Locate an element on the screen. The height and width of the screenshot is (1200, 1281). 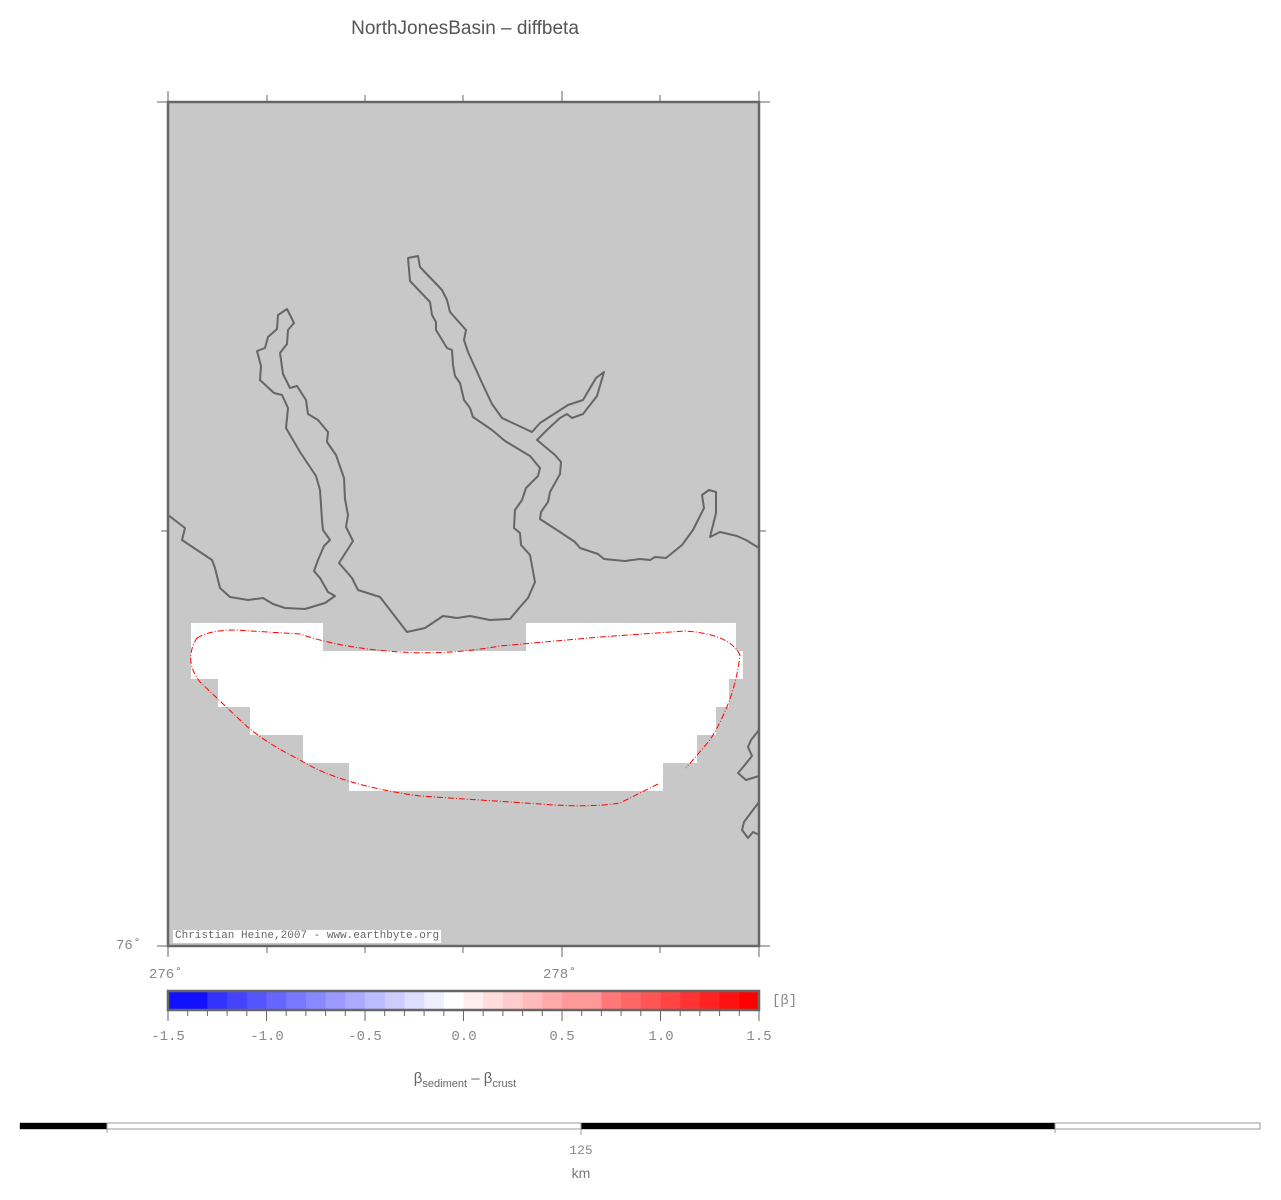
colorbar-tick-label: 1.5 is located at coordinates (759, 1037).